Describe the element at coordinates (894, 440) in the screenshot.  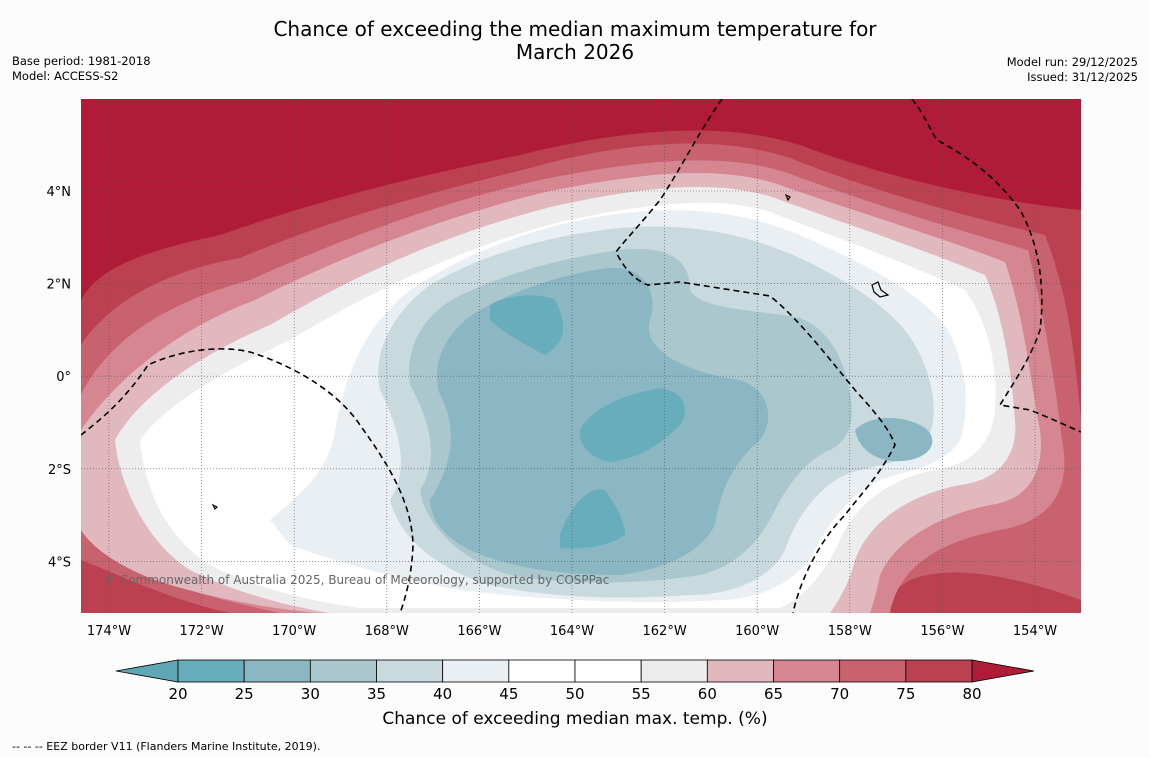
I see `band-25-30-east` at that location.